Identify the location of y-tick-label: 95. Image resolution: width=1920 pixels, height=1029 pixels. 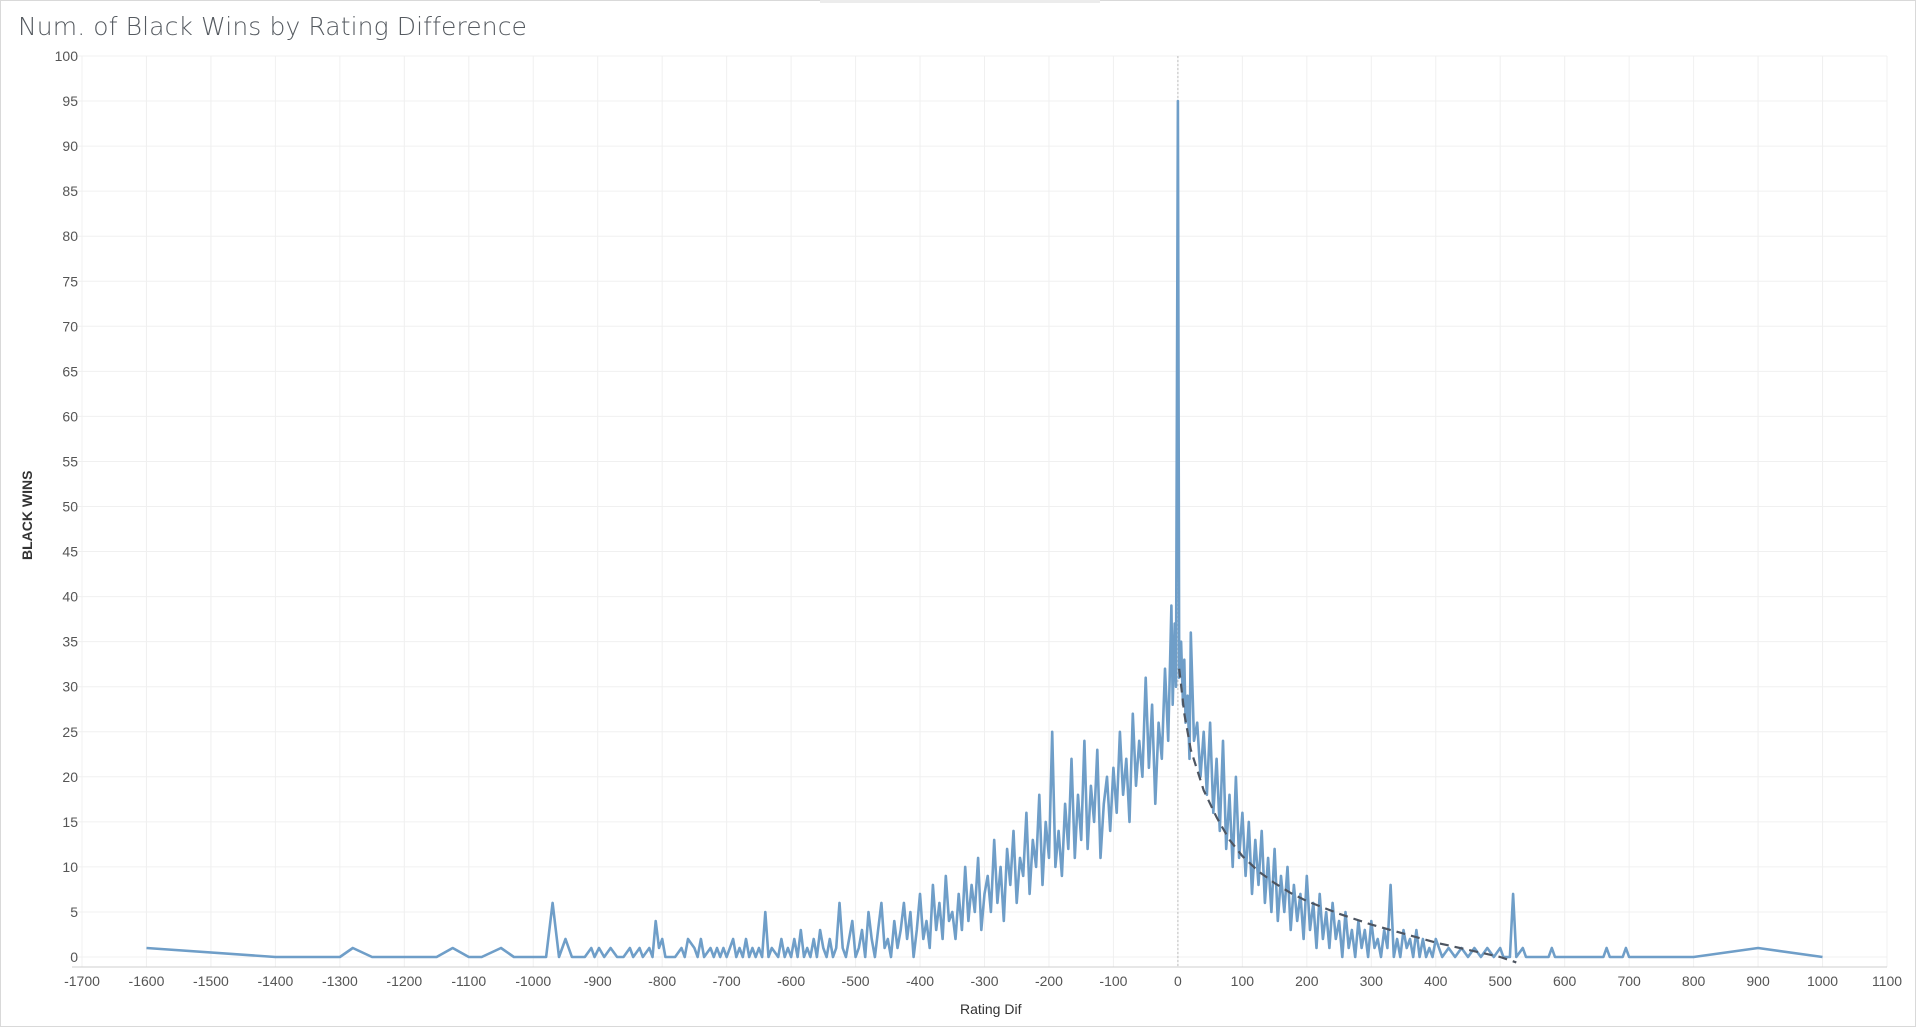
(70, 101).